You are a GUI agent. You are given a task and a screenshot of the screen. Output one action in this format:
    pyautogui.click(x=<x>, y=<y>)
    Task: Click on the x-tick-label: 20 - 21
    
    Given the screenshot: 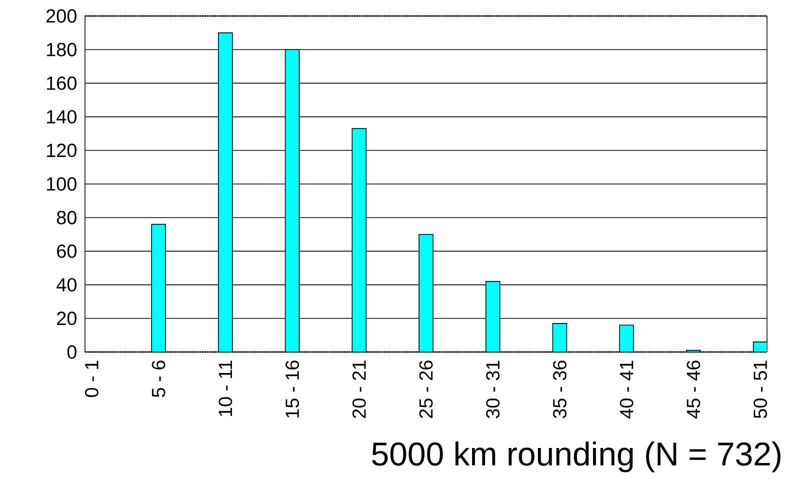 What is the action you would take?
    pyautogui.click(x=359, y=389)
    